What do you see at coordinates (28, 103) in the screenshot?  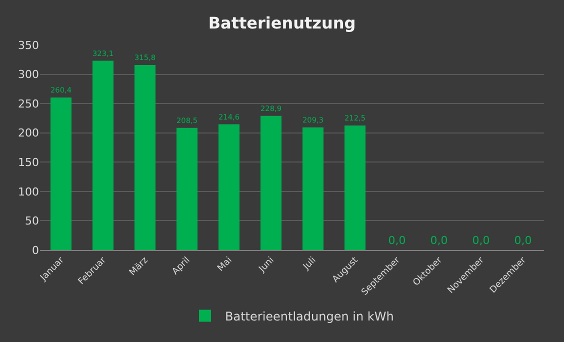 I see `y-tick-label: 250` at bounding box center [28, 103].